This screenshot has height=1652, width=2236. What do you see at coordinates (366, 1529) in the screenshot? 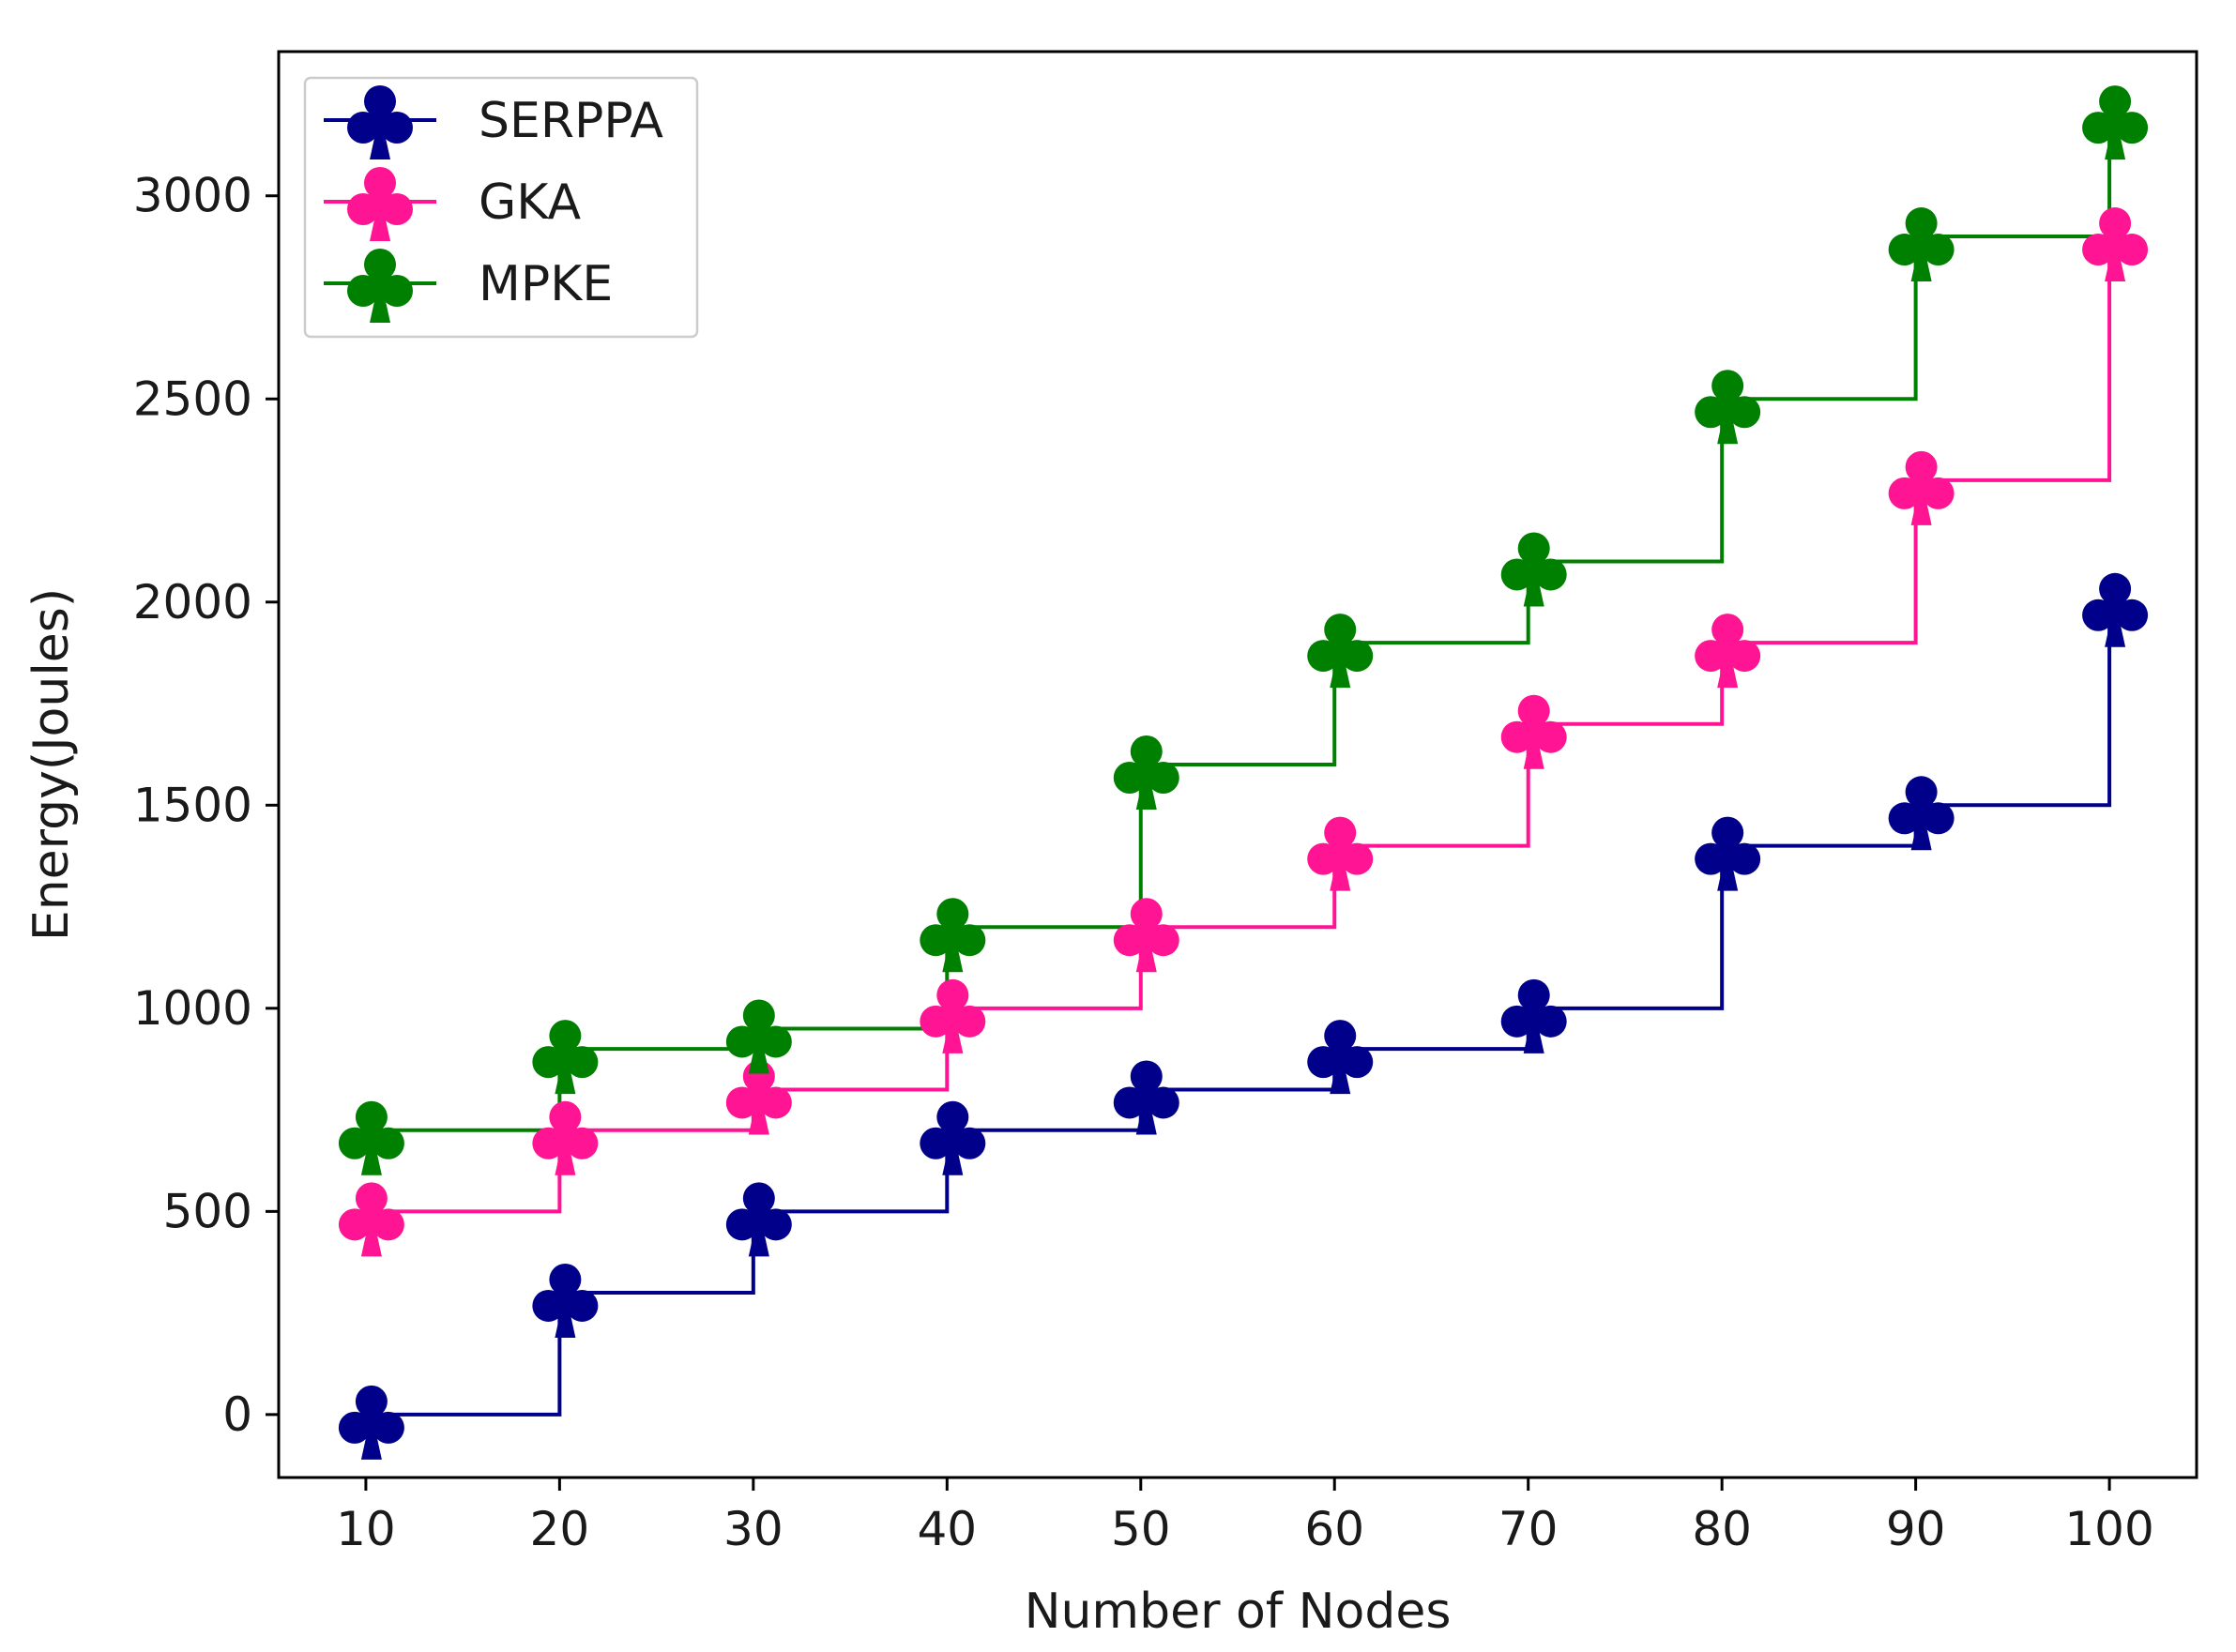
I see `x-tick-label: 10` at bounding box center [366, 1529].